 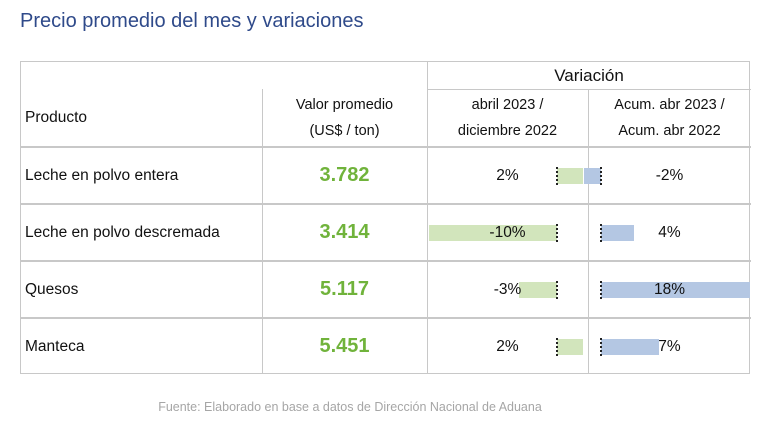 I want to click on average-price: 3.782, so click(x=344, y=175).